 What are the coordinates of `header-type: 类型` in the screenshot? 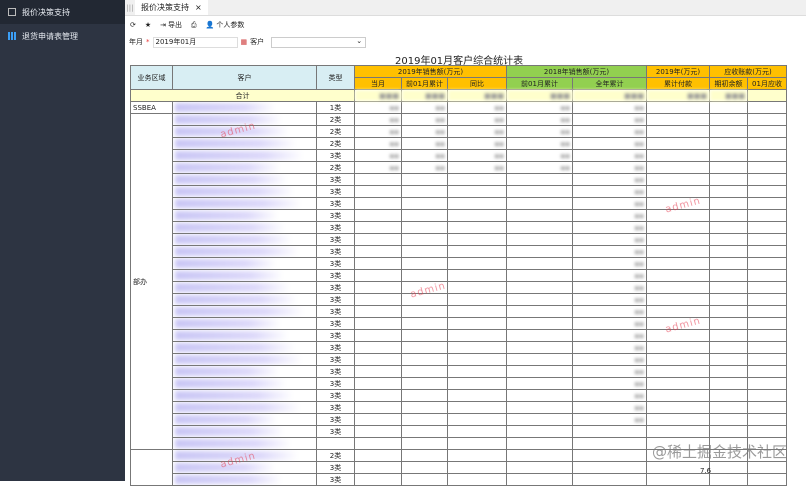 It's located at (335, 77).